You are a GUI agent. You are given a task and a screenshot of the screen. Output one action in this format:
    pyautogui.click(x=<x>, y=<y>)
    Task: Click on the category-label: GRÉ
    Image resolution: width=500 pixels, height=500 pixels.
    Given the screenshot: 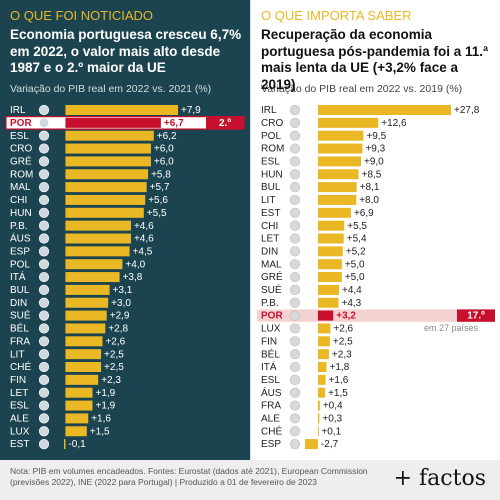 What is the action you would take?
    pyautogui.click(x=21, y=161)
    